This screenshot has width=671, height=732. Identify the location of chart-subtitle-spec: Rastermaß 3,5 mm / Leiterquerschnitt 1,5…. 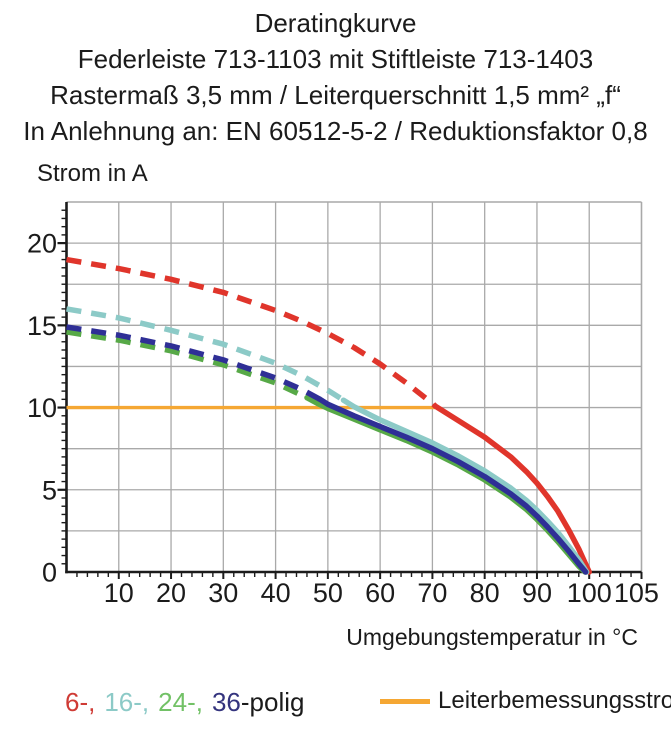
(335, 95).